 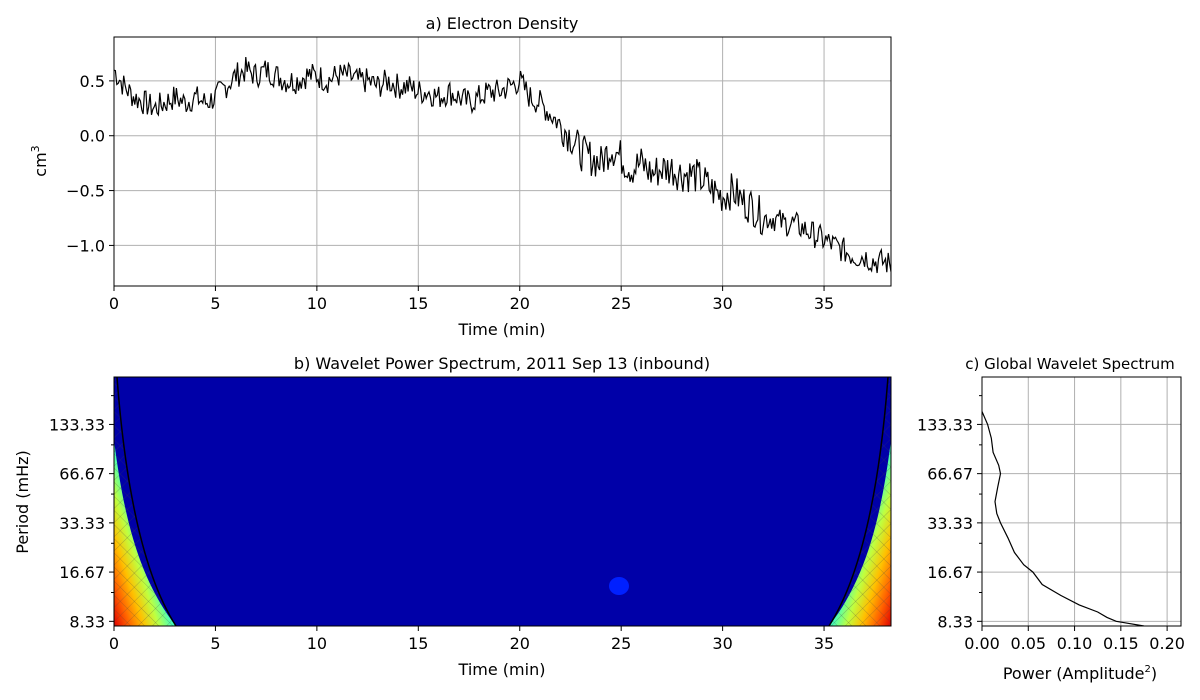 What do you see at coordinates (35, 148) in the screenshot?
I see `panel-a-y-label-sup: 3` at bounding box center [35, 148].